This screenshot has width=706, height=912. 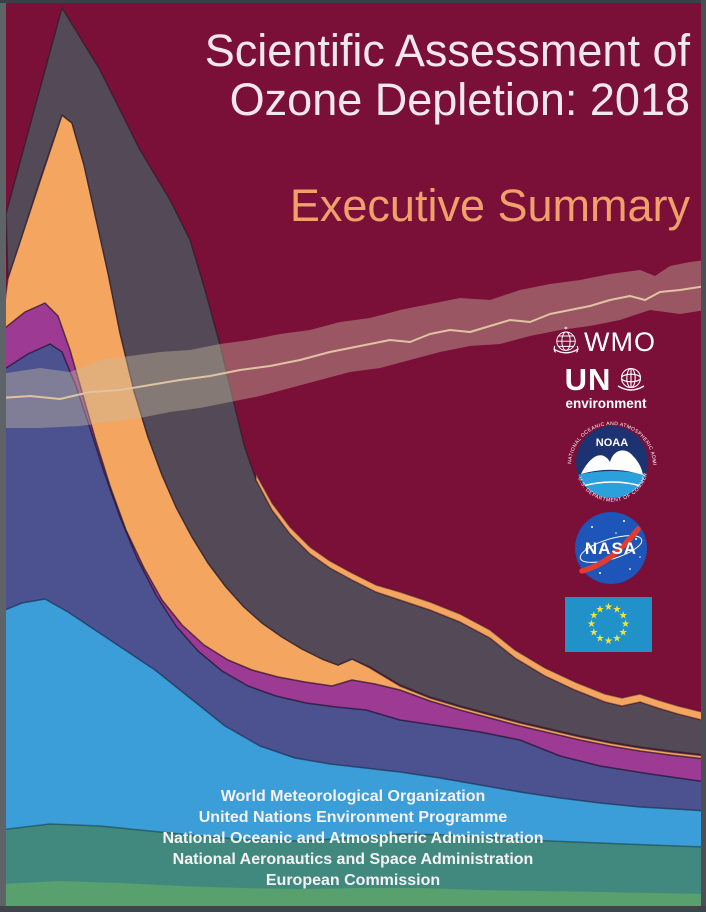 I want to click on nasa-orbit, so click(x=611, y=549).